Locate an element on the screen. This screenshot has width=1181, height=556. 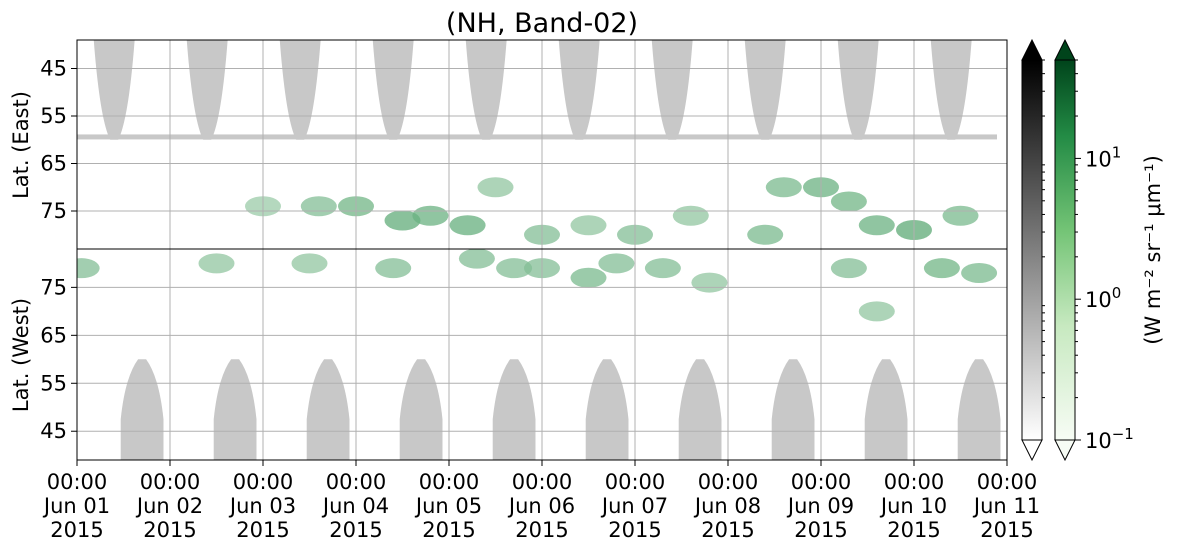
x-tick-label: Jun 04 is located at coordinates (355, 506).